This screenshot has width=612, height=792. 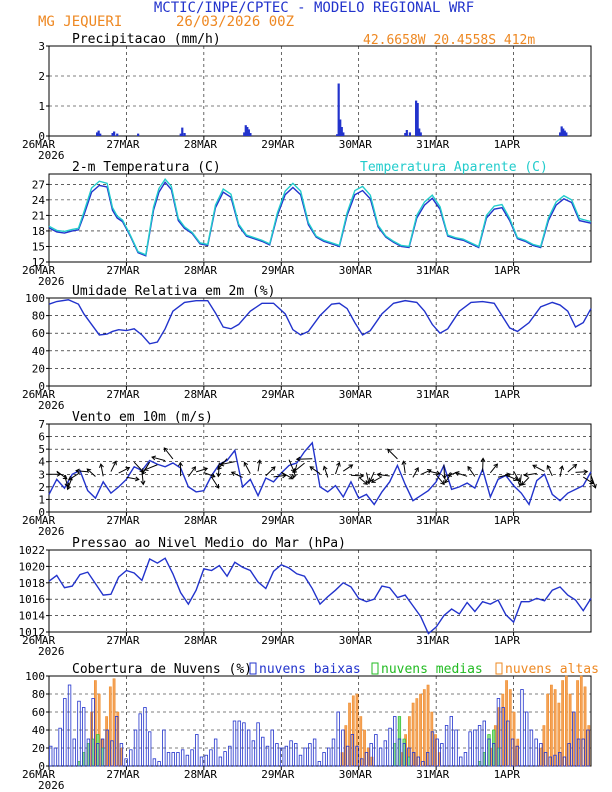 What do you see at coordinates (41, 46) in the screenshot?
I see `y-tick-label: 3` at bounding box center [41, 46].